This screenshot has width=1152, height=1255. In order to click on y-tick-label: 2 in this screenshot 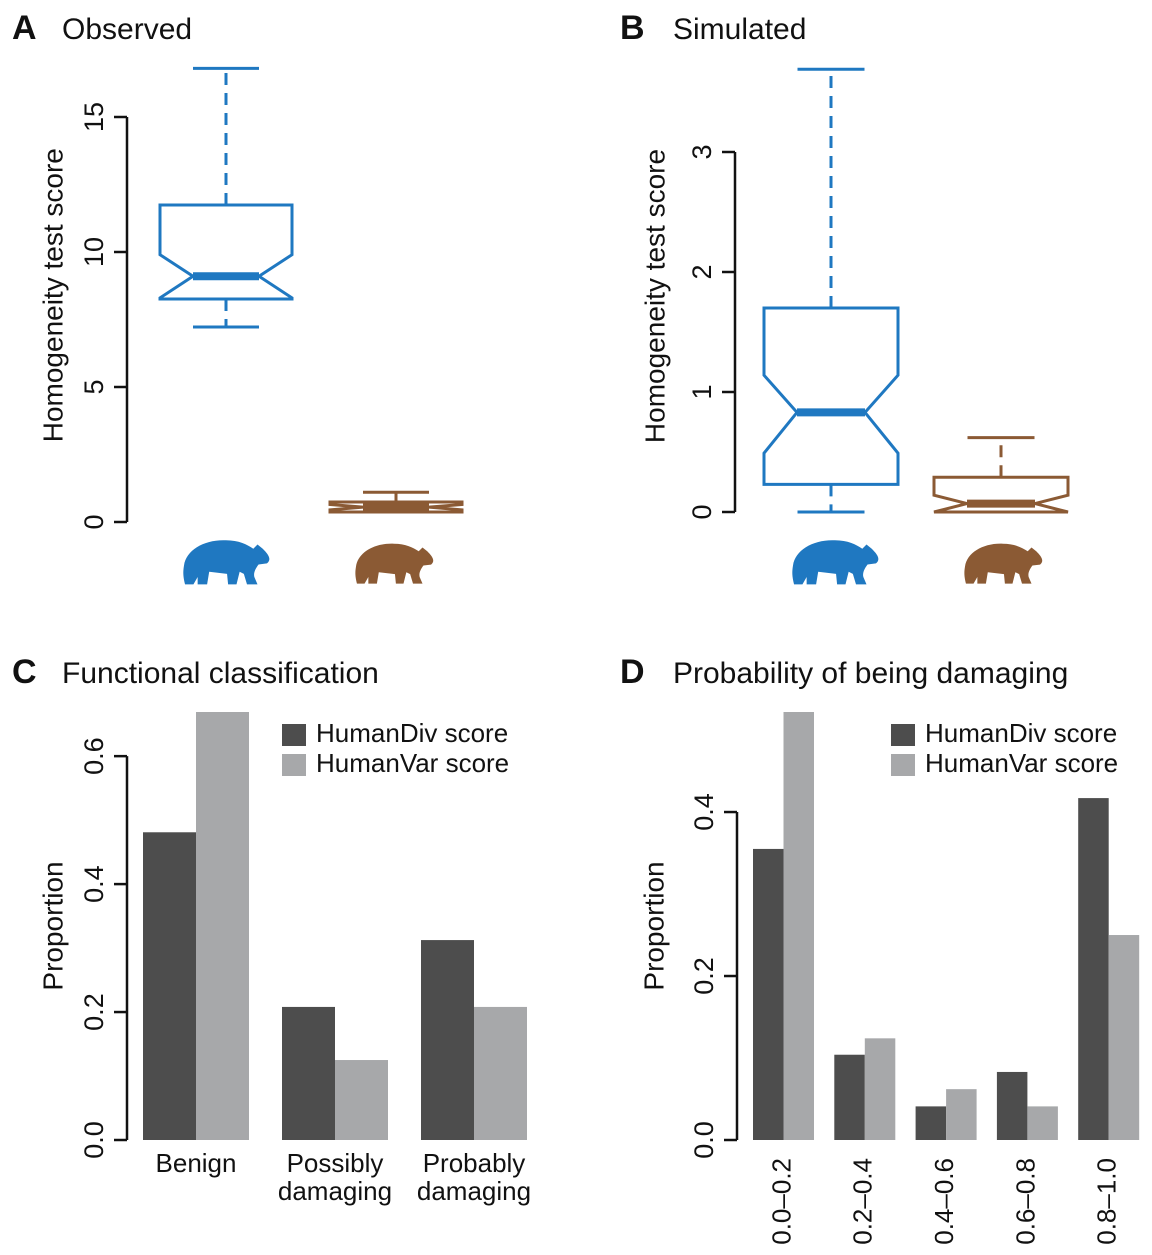, I will do `click(702, 271)`.